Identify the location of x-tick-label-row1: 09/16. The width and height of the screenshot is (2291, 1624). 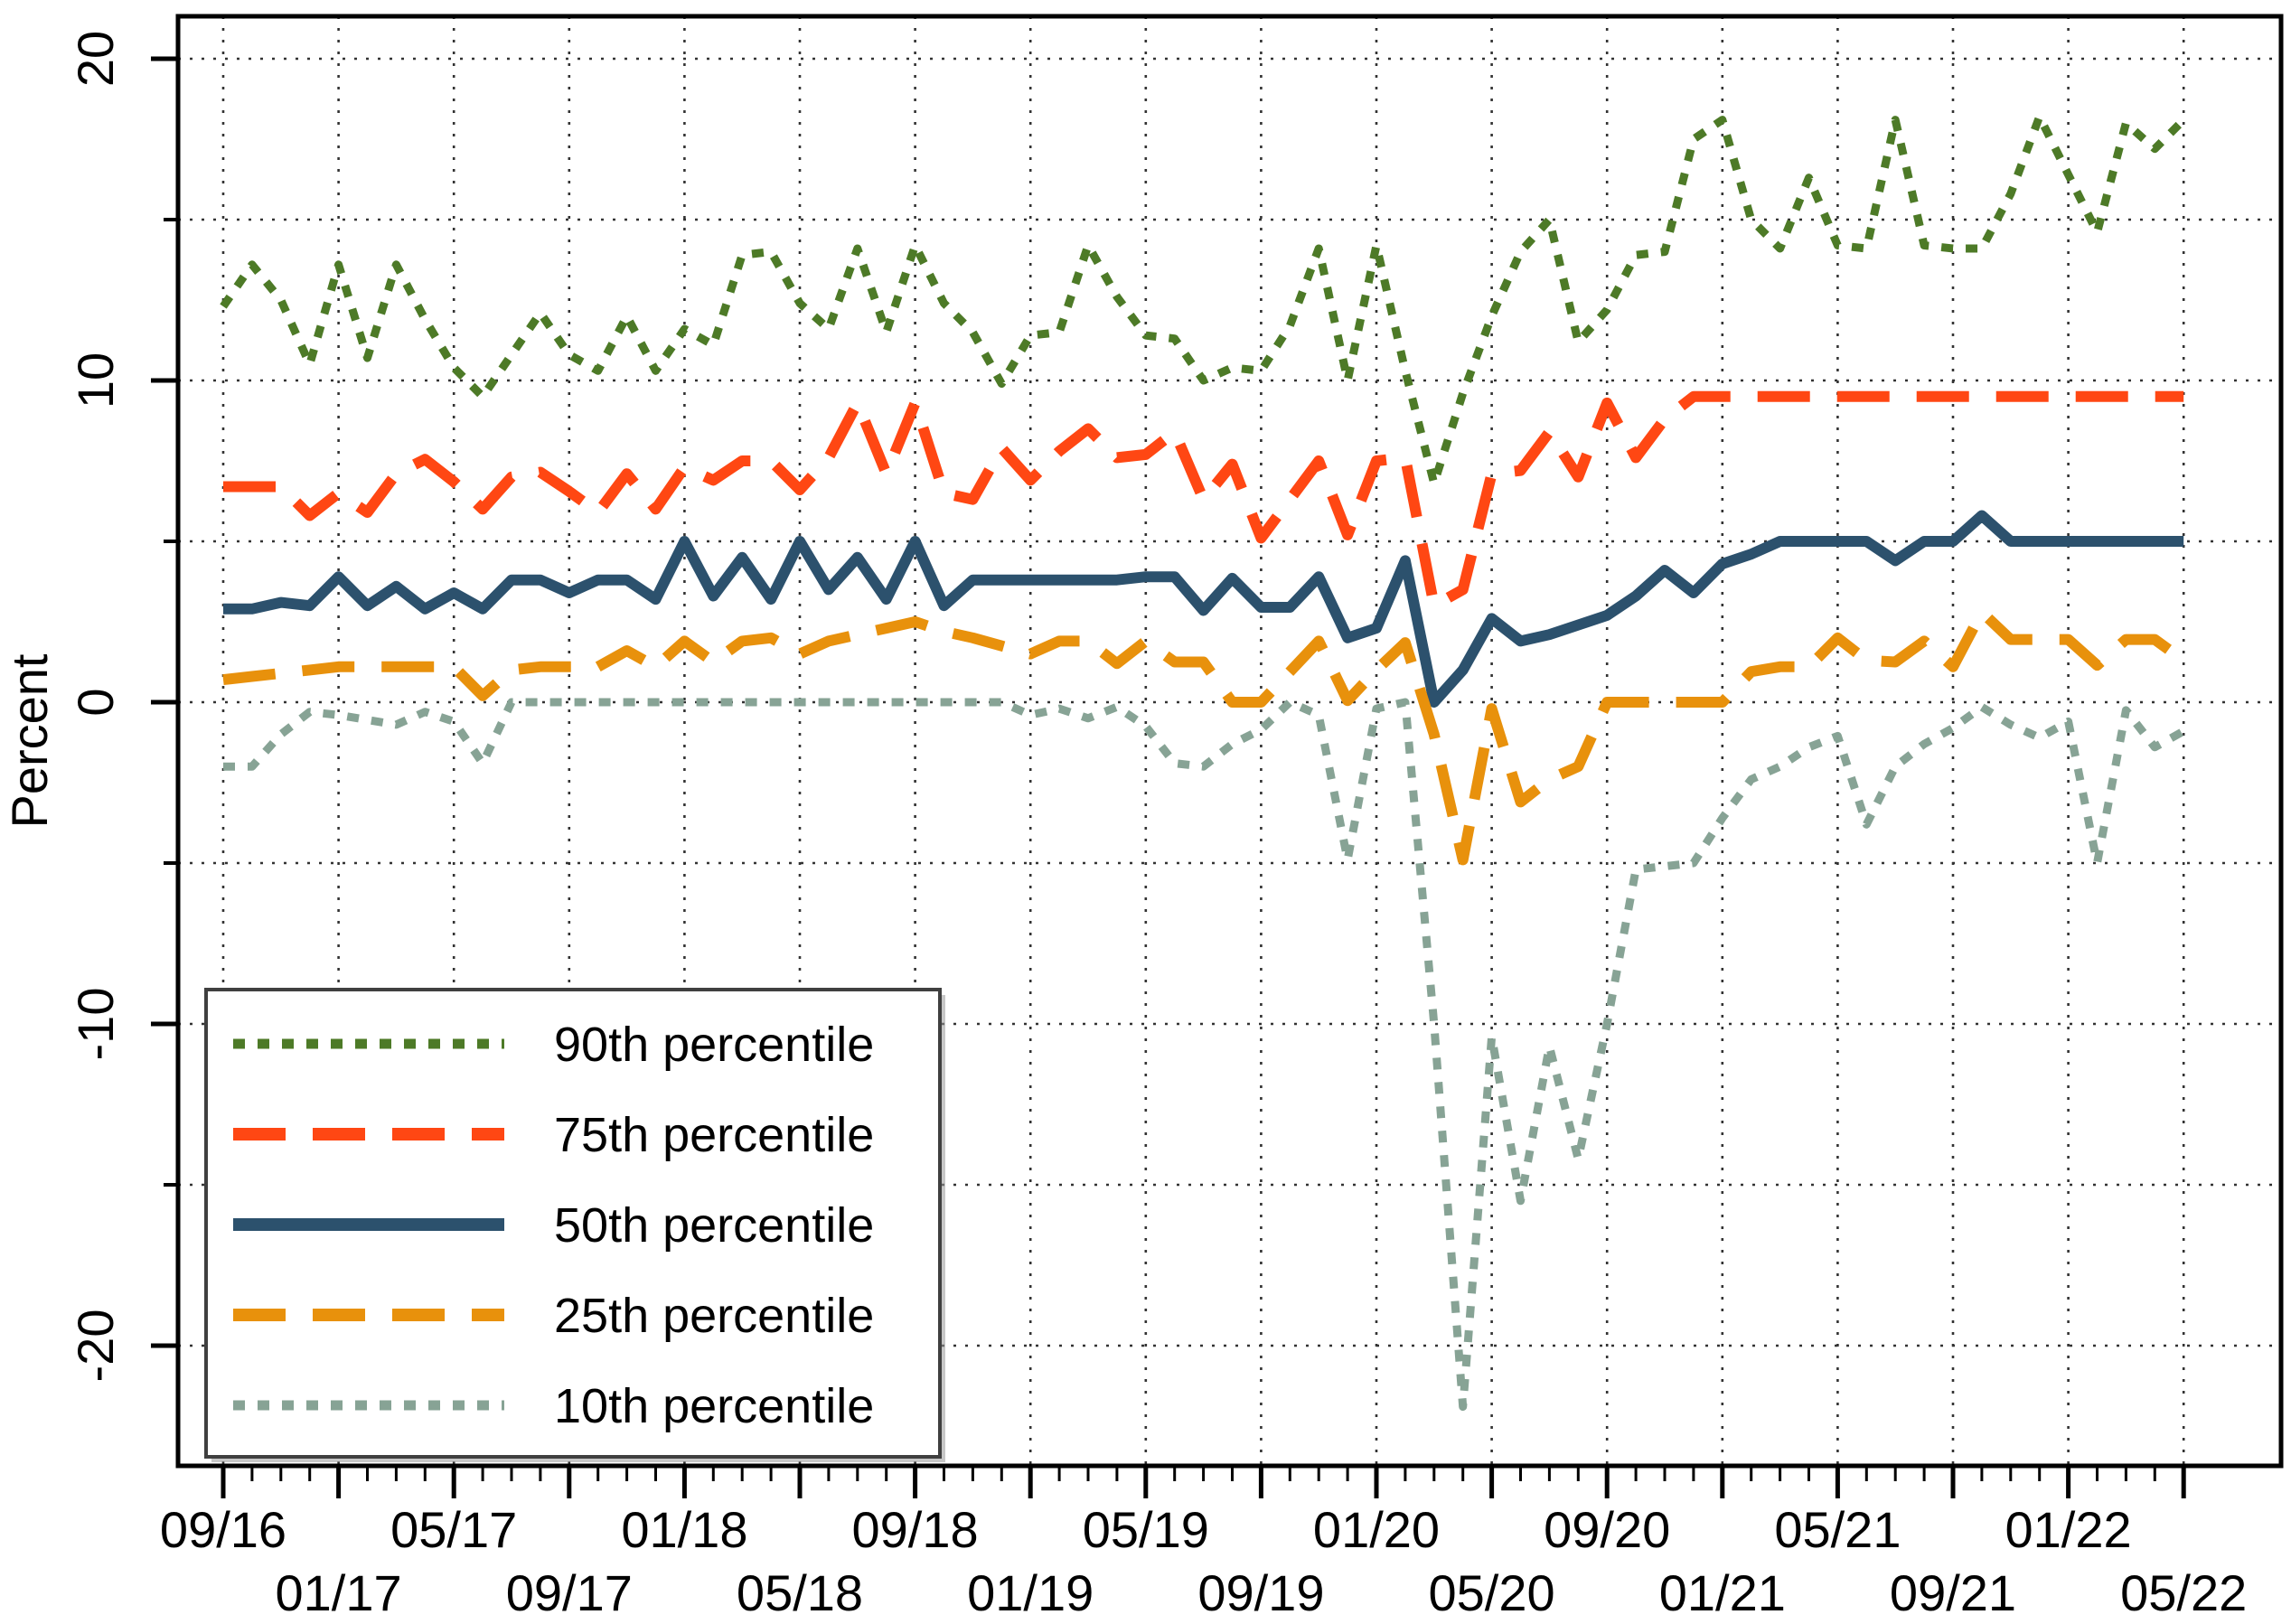
(223, 1530).